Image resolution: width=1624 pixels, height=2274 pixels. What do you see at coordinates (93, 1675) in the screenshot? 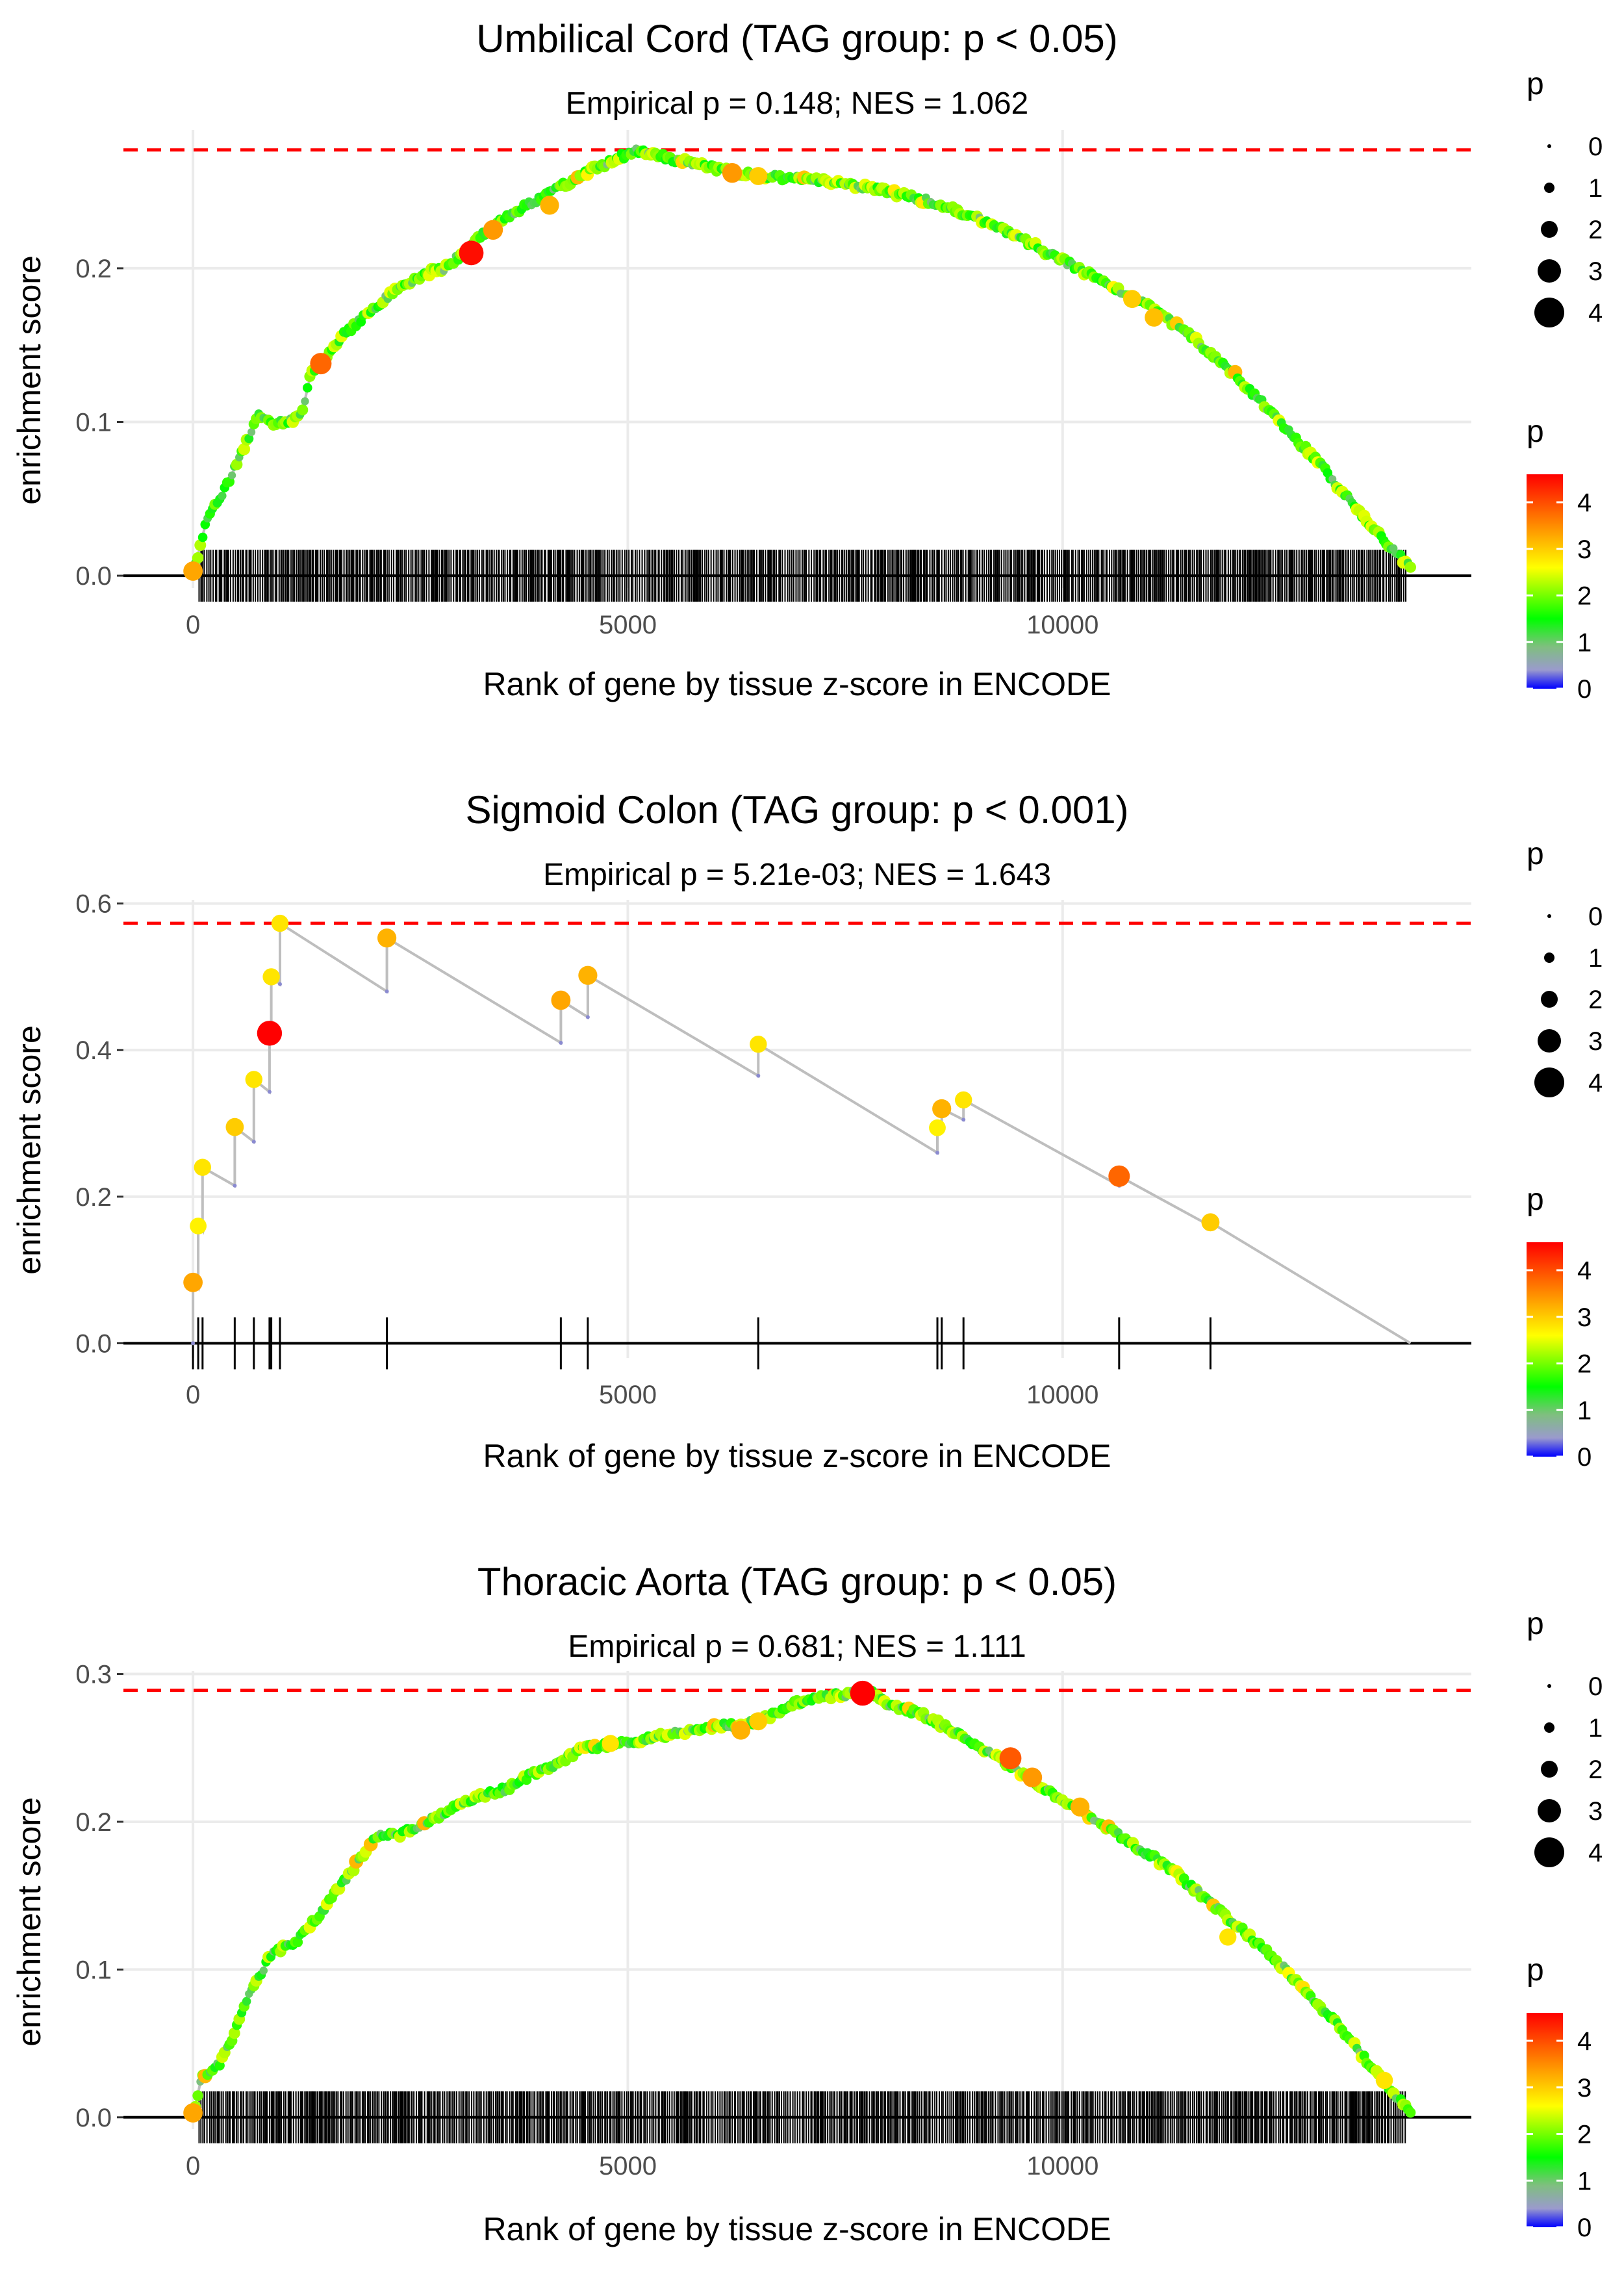
I see `y-tick-label: 0.3` at bounding box center [93, 1675].